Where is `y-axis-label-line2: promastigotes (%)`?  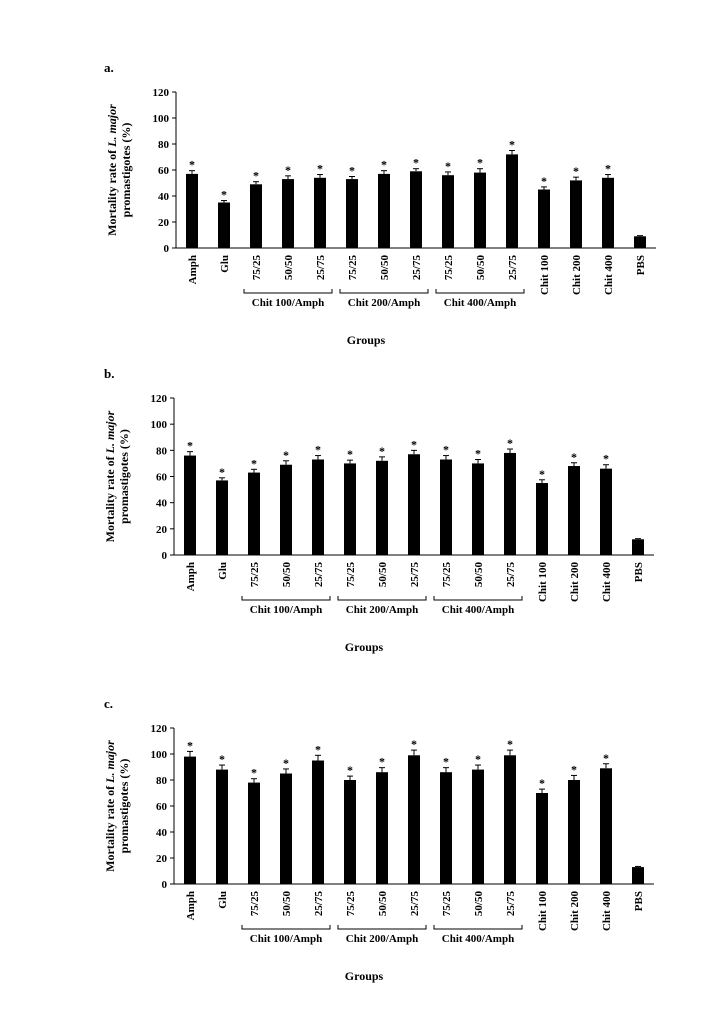 y-axis-label-line2: promastigotes (%) is located at coordinates (124, 806).